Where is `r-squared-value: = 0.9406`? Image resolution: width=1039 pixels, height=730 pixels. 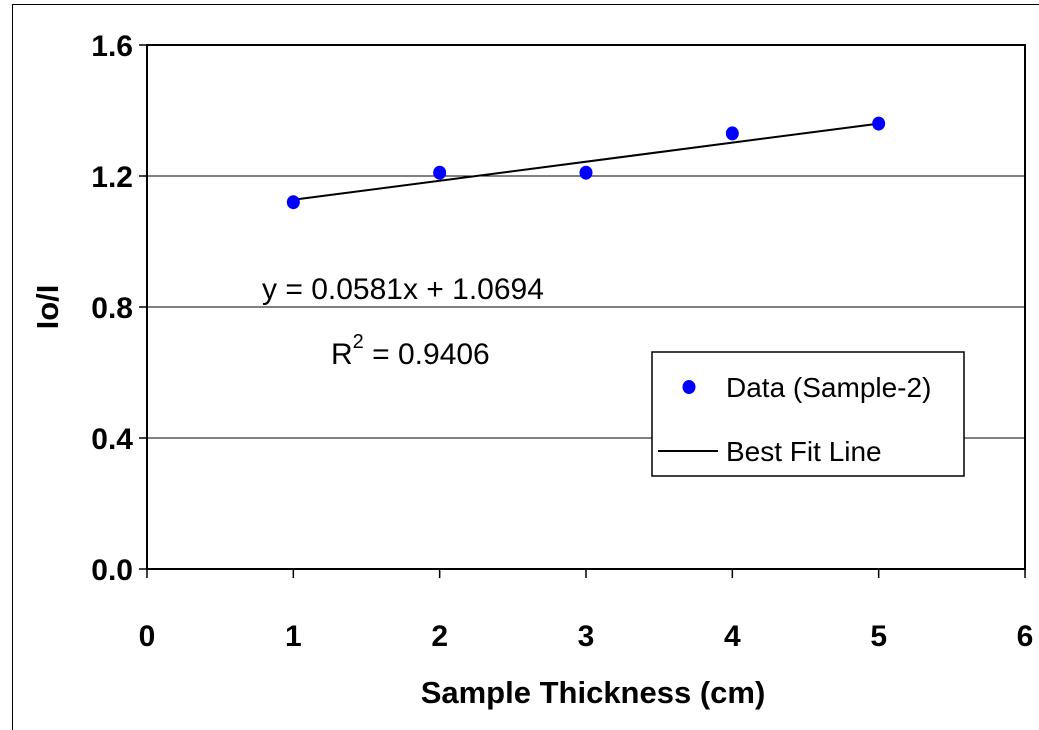
r-squared-value: = 0.9406 is located at coordinates (427, 354).